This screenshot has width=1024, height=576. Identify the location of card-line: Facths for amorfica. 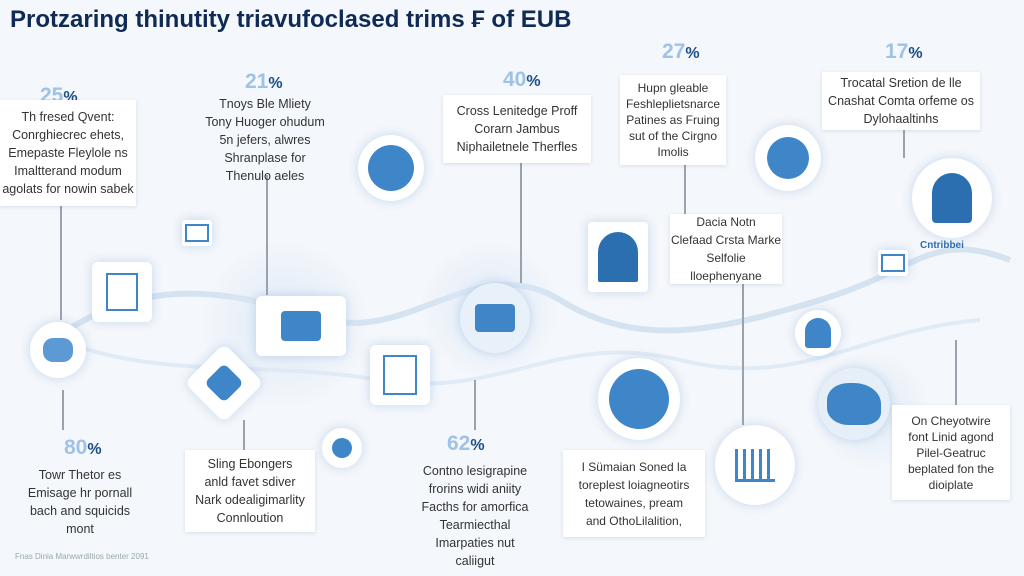
(475, 507).